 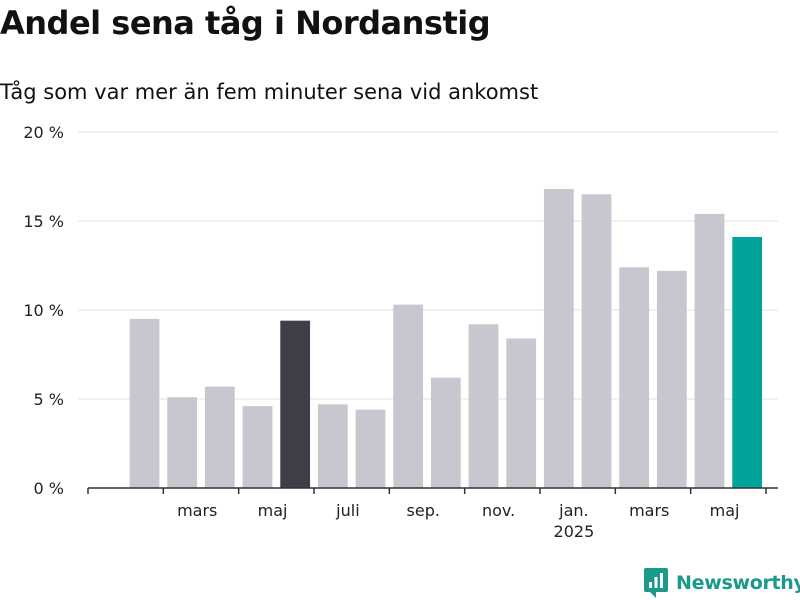 What do you see at coordinates (347, 510) in the screenshot?
I see `x-tick-label: juli` at bounding box center [347, 510].